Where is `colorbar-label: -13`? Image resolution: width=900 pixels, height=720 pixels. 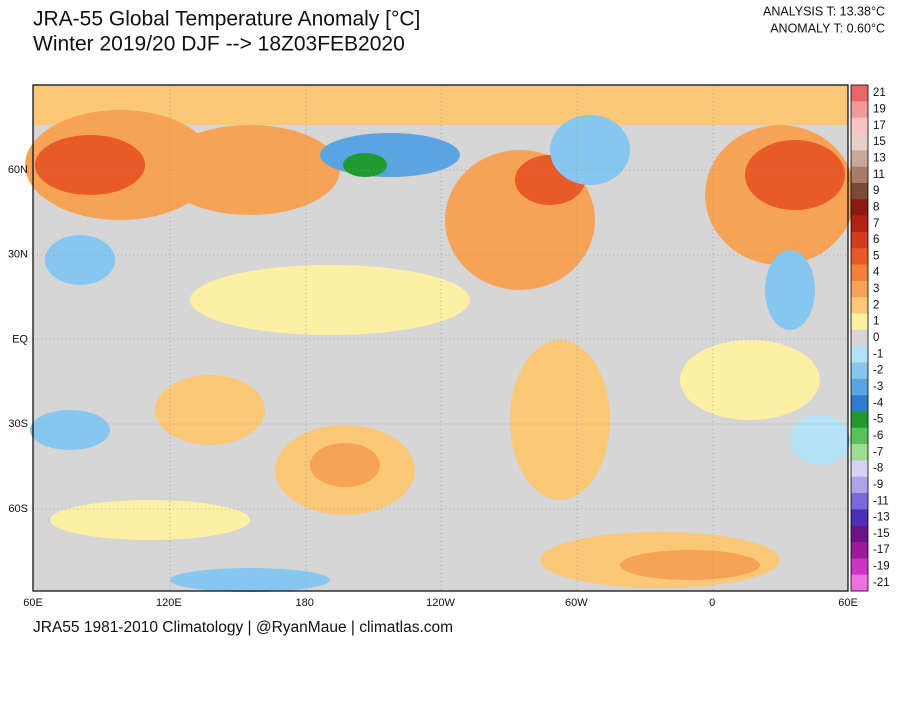 colorbar-label: -13 is located at coordinates (881, 518).